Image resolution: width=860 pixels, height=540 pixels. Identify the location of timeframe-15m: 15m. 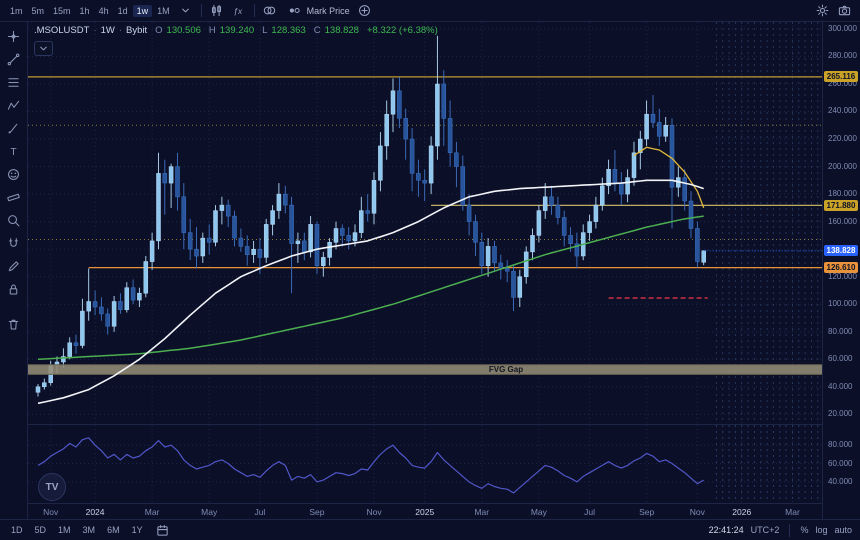
(62, 10).